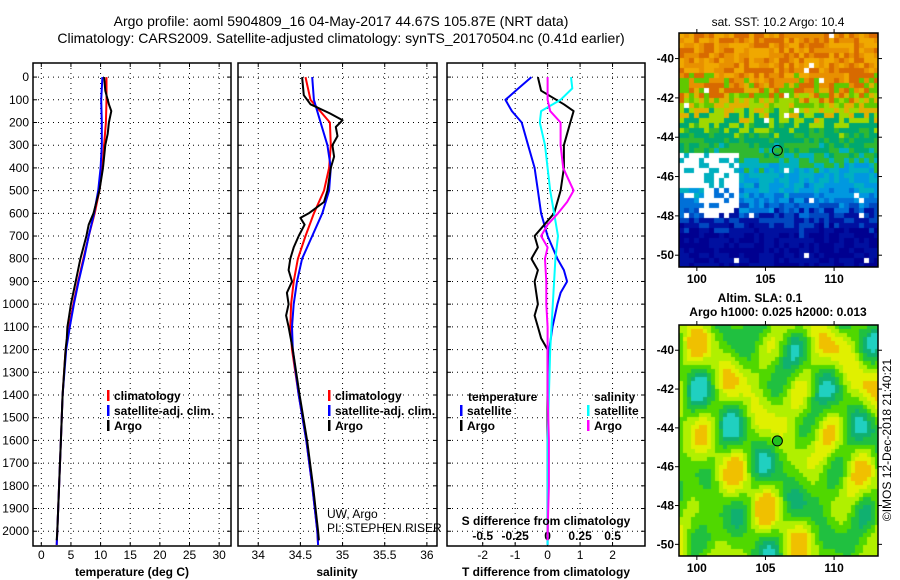 This screenshot has width=900, height=580. What do you see at coordinates (612, 555) in the screenshot?
I see `x-tick-label: 2` at bounding box center [612, 555].